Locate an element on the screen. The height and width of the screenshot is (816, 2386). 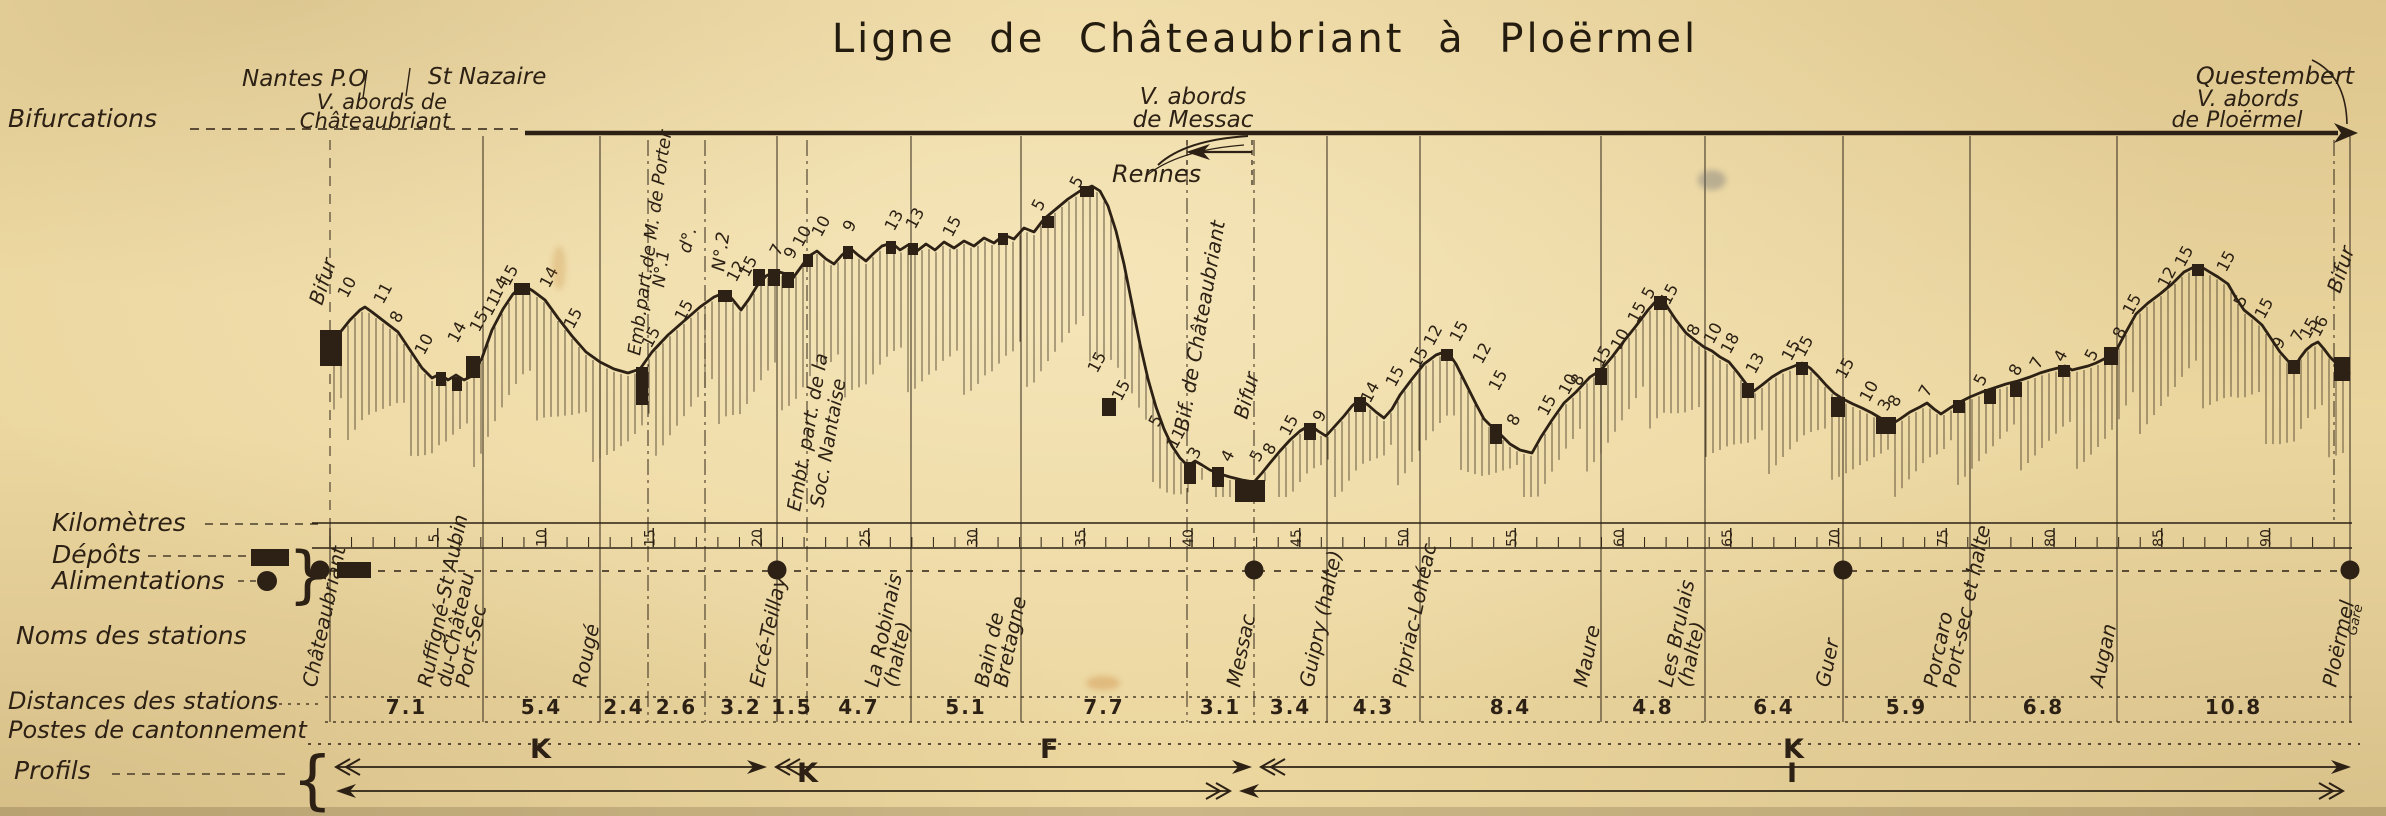
distance-value: 4.7 is located at coordinates (858, 707).